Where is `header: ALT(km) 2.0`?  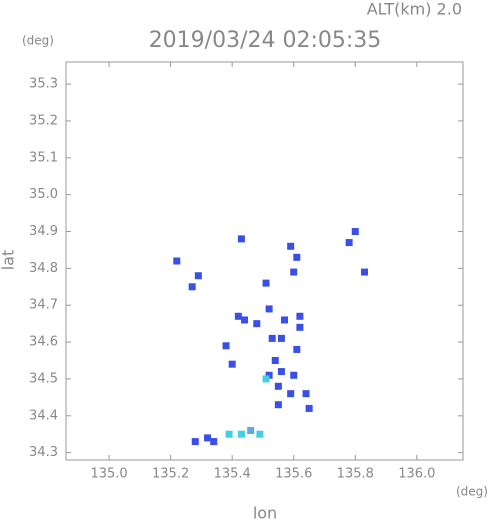
header: ALT(km) 2.0 is located at coordinates (414, 9).